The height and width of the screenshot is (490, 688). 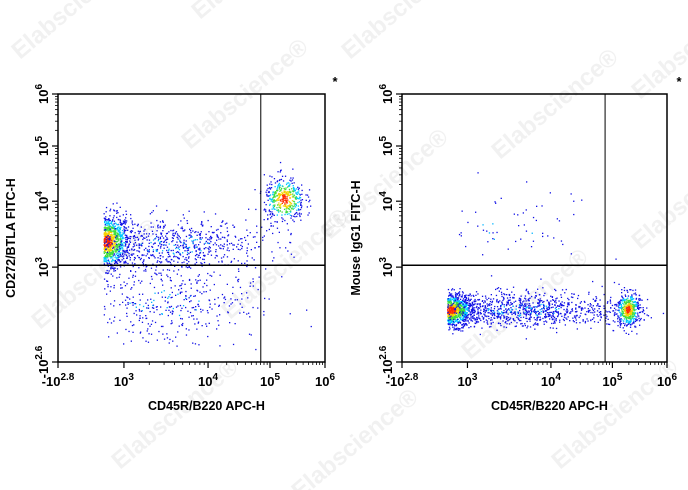 I want to click on watermark-text: Elabscience®, so click(x=657, y=193).